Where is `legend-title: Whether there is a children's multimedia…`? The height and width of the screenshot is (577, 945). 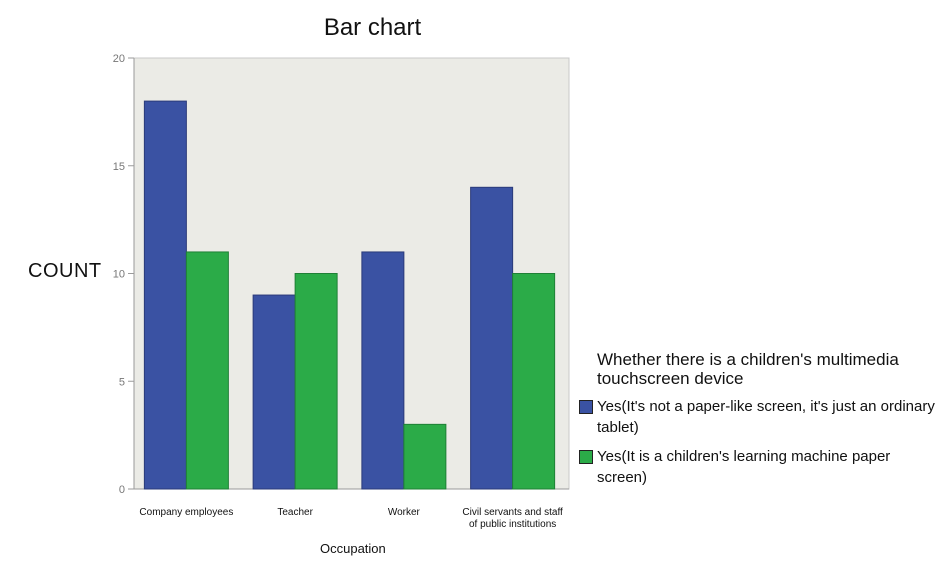 legend-title: Whether there is a children's multimedia… is located at coordinates (748, 369).